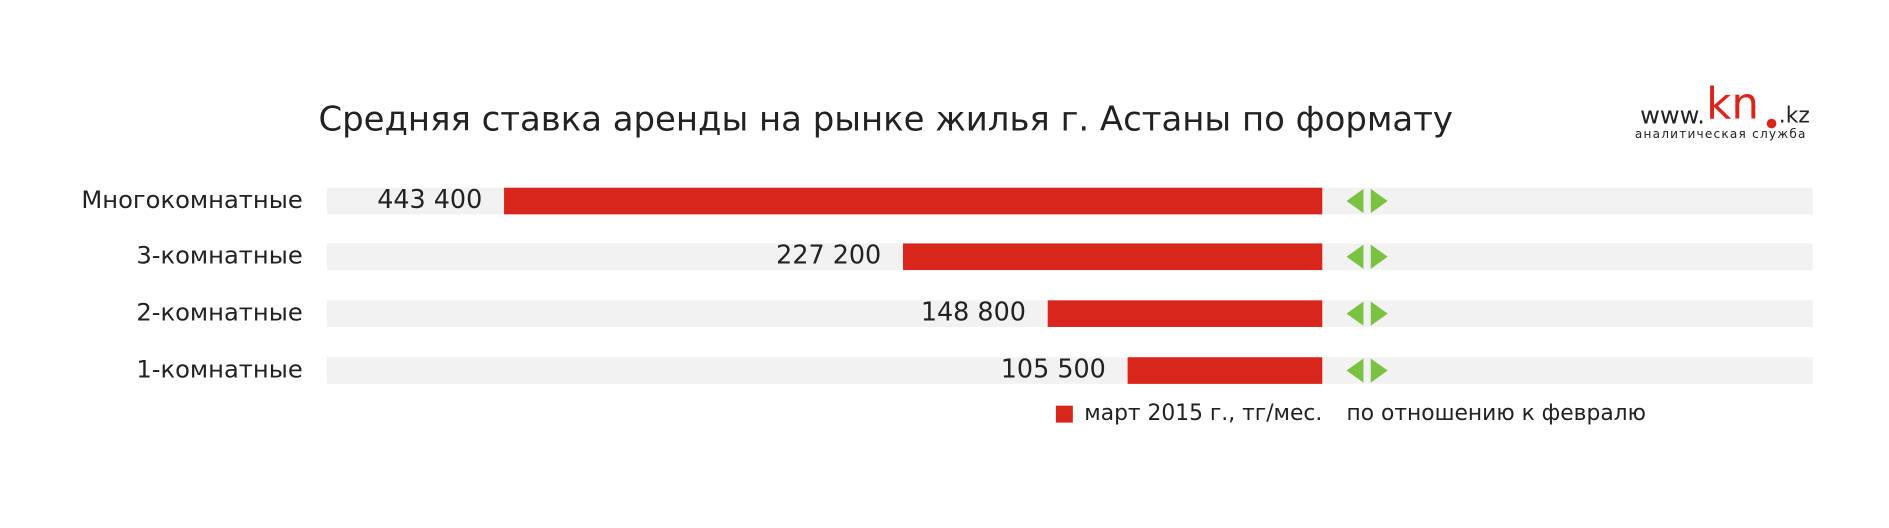  What do you see at coordinates (1496, 413) in the screenshot?
I see `change-legend: по отношению к февралю` at bounding box center [1496, 413].